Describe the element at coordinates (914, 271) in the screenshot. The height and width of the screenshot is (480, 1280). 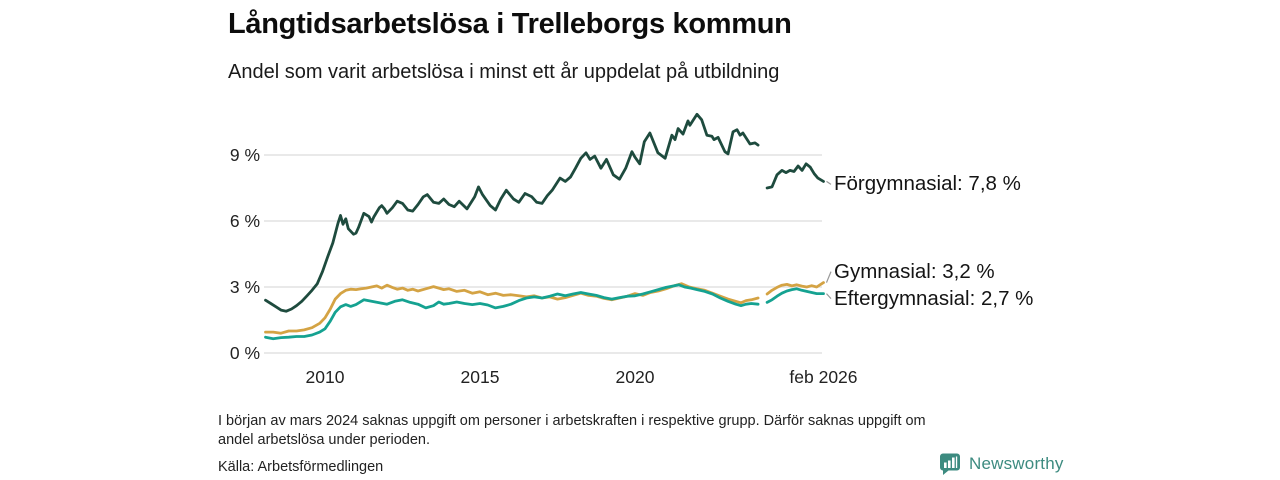
I see `series-end-label-gymnasial: Gymnasial: 3,2 %` at that location.